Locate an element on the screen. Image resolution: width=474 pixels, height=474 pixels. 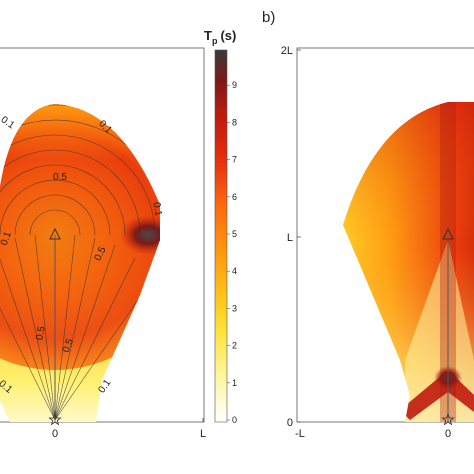
colorbar-tick-label: 4 is located at coordinates (234, 271).